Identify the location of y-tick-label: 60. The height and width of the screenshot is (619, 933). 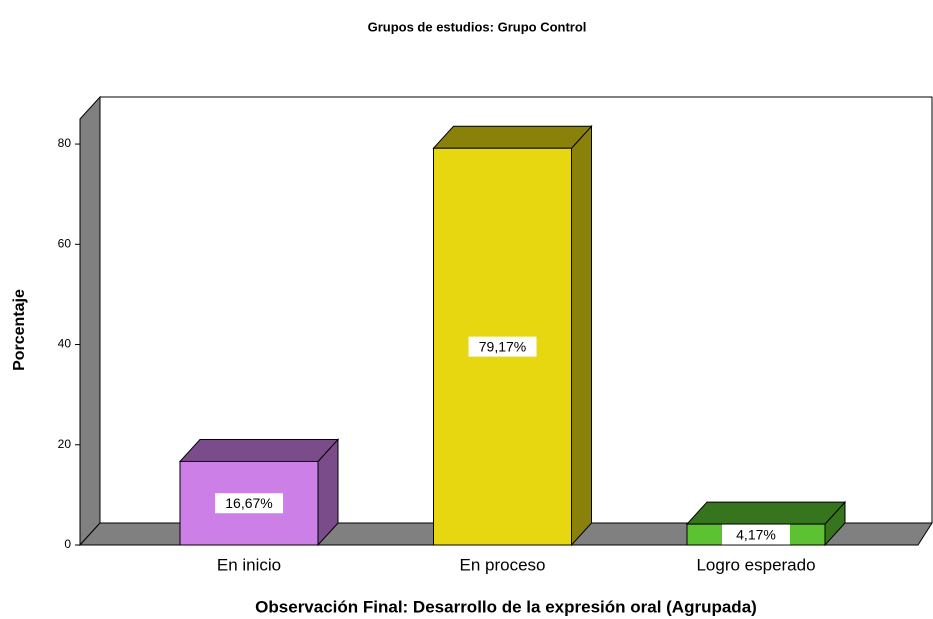
(65, 243).